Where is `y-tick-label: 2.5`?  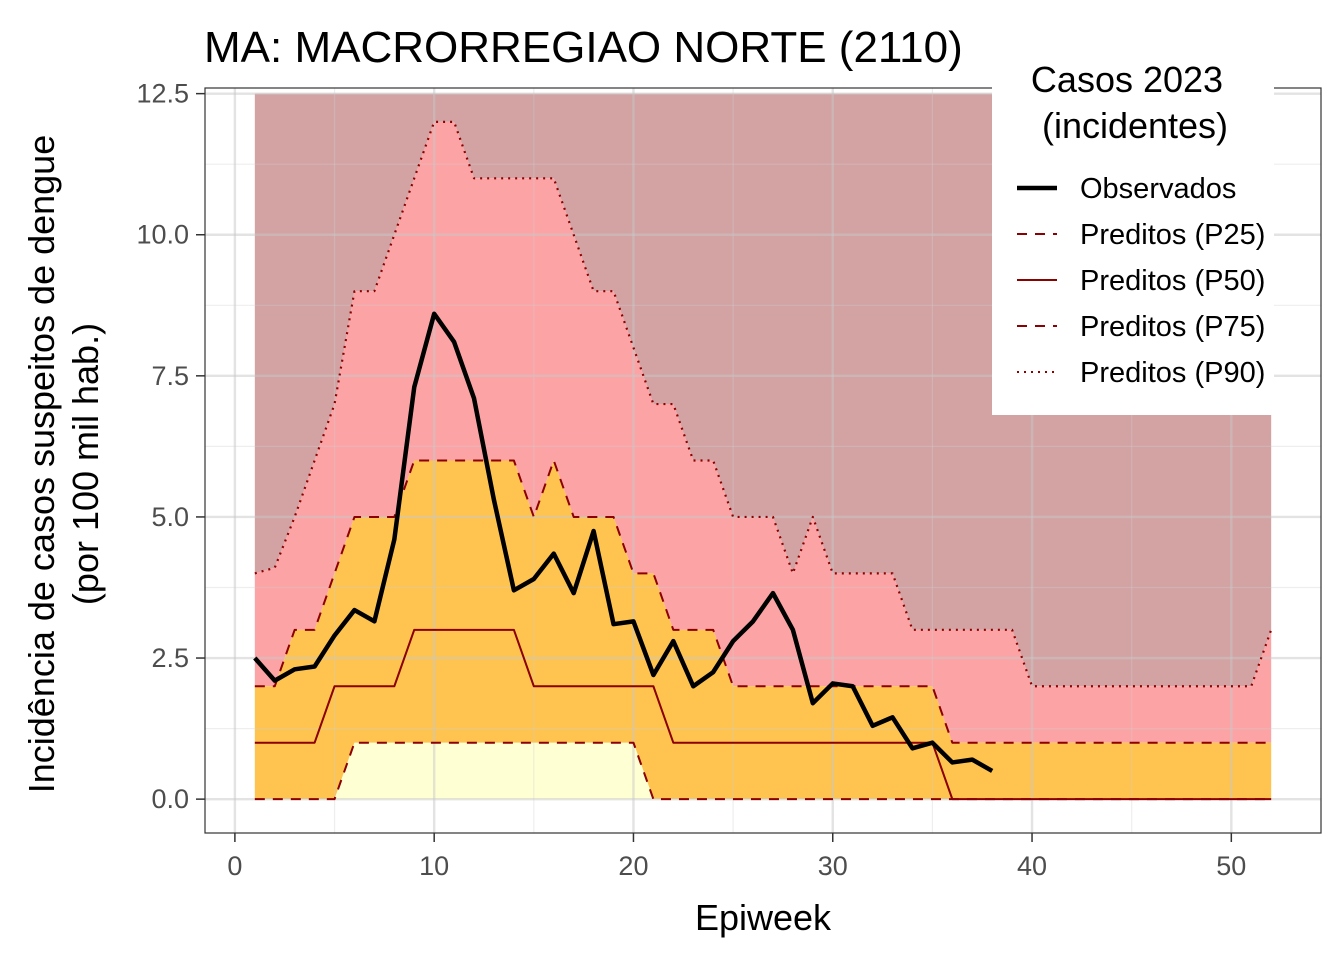
y-tick-label: 2.5 is located at coordinates (170, 658).